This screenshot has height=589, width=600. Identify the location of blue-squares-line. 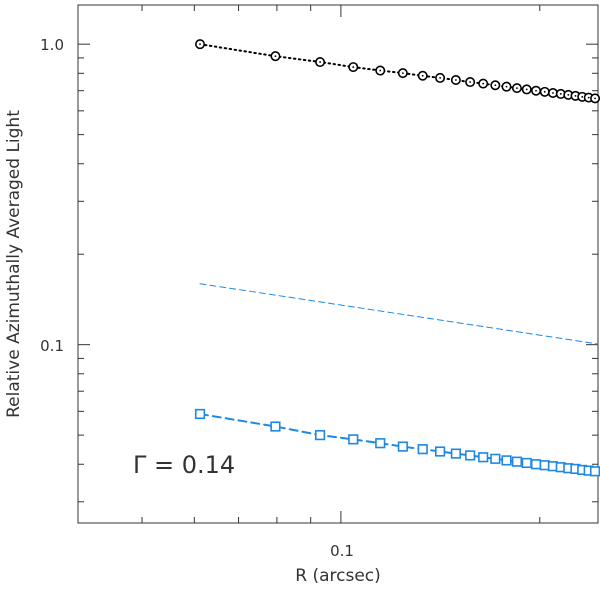
(398, 443).